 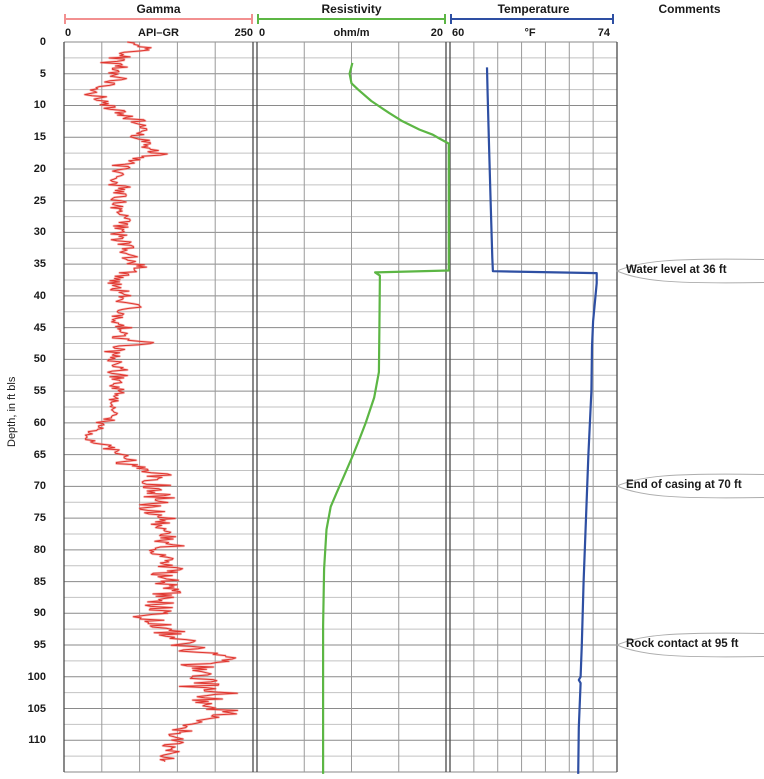 I want to click on gamma-scale-min: 0, so click(x=68, y=33).